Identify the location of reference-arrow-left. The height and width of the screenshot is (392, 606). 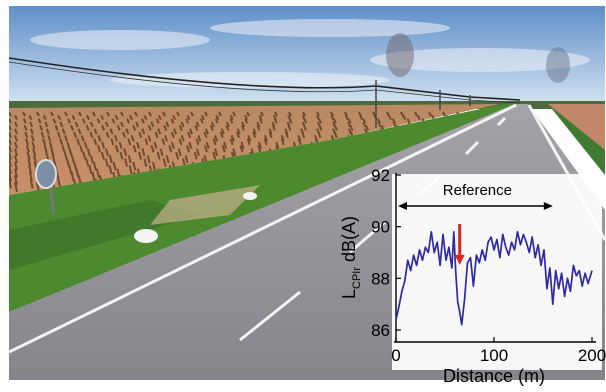
(402, 206).